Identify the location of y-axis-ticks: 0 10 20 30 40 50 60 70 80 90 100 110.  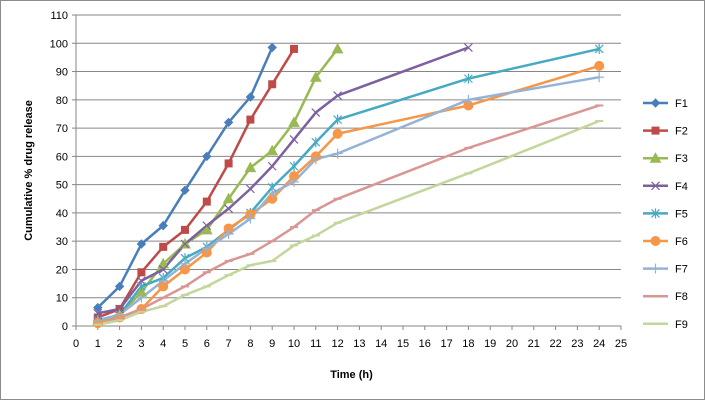
(59, 171).